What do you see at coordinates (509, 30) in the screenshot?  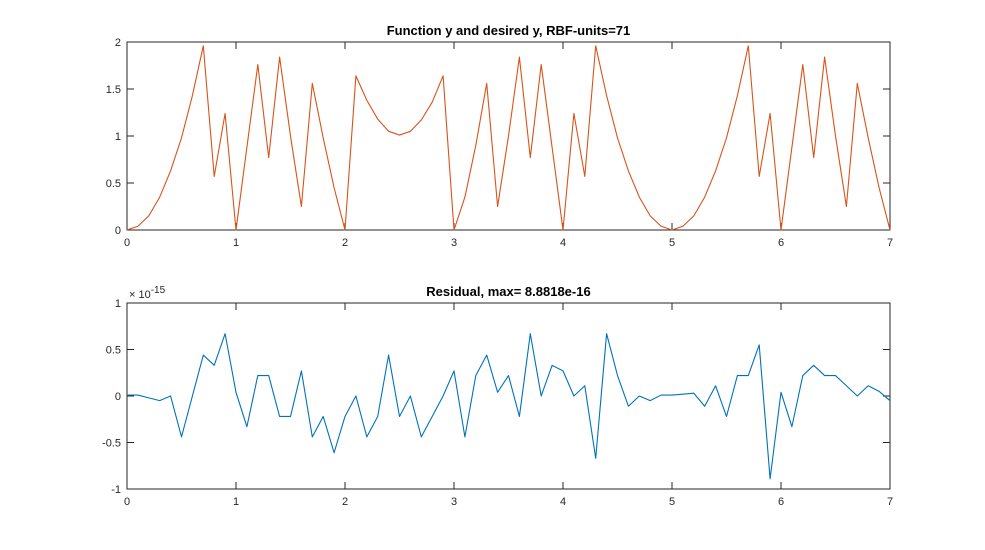 I see `chart-title: Function y and desired y, RBF-units=71` at bounding box center [509, 30].